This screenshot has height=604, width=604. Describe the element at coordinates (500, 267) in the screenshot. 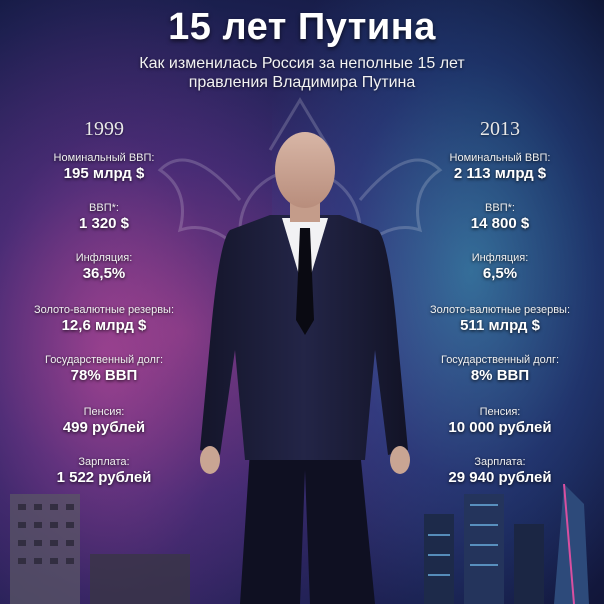

I see `stat-inflation-2013: Инфляция: 6,5%` at that location.